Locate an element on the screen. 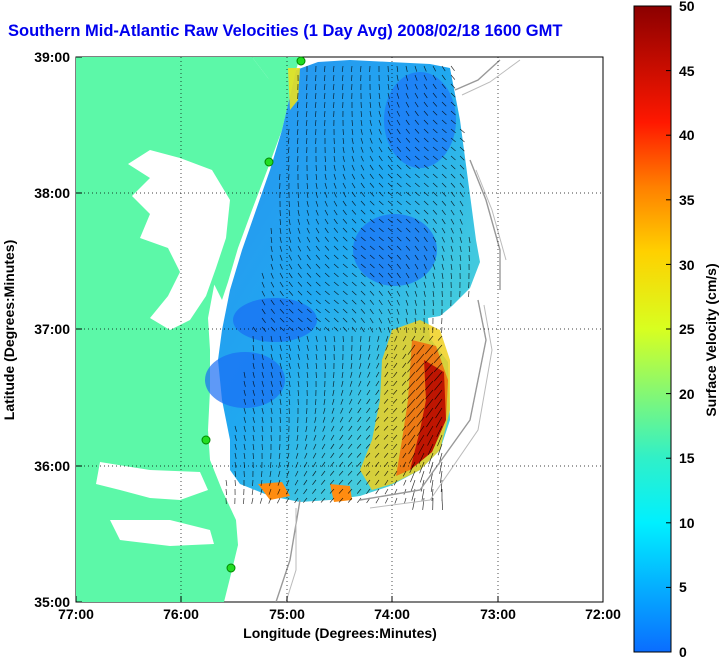  sound-water is located at coordinates (152, 481).